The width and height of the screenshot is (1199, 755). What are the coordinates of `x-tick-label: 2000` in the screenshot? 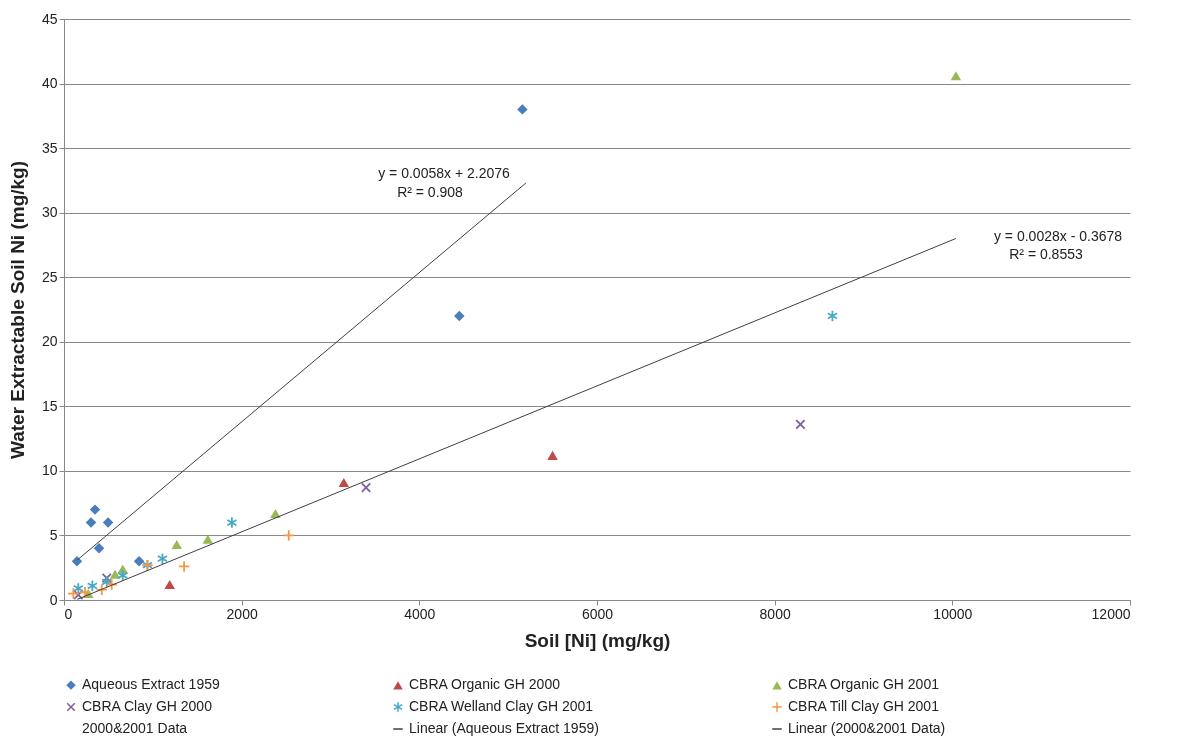 It's located at (242, 613).